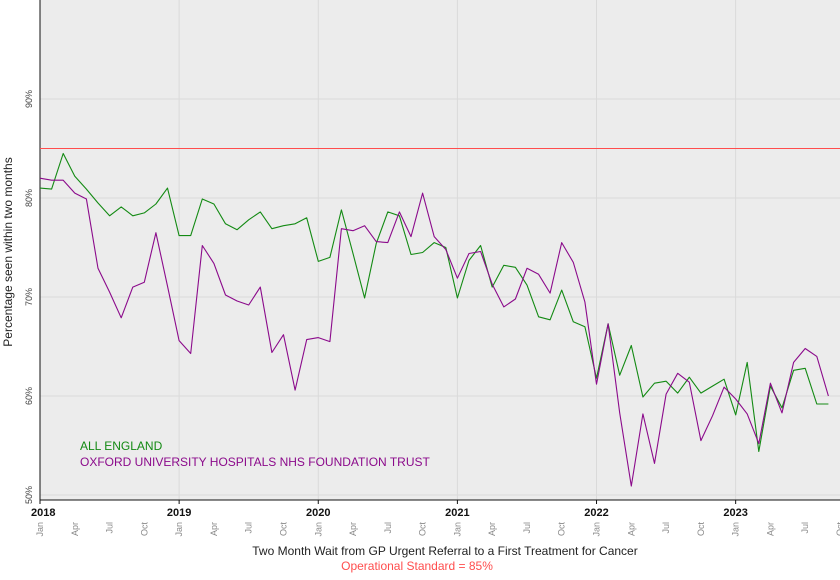 Image resolution: width=840 pixels, height=580 pixels. I want to click on x-year-label: 2022, so click(596, 513).